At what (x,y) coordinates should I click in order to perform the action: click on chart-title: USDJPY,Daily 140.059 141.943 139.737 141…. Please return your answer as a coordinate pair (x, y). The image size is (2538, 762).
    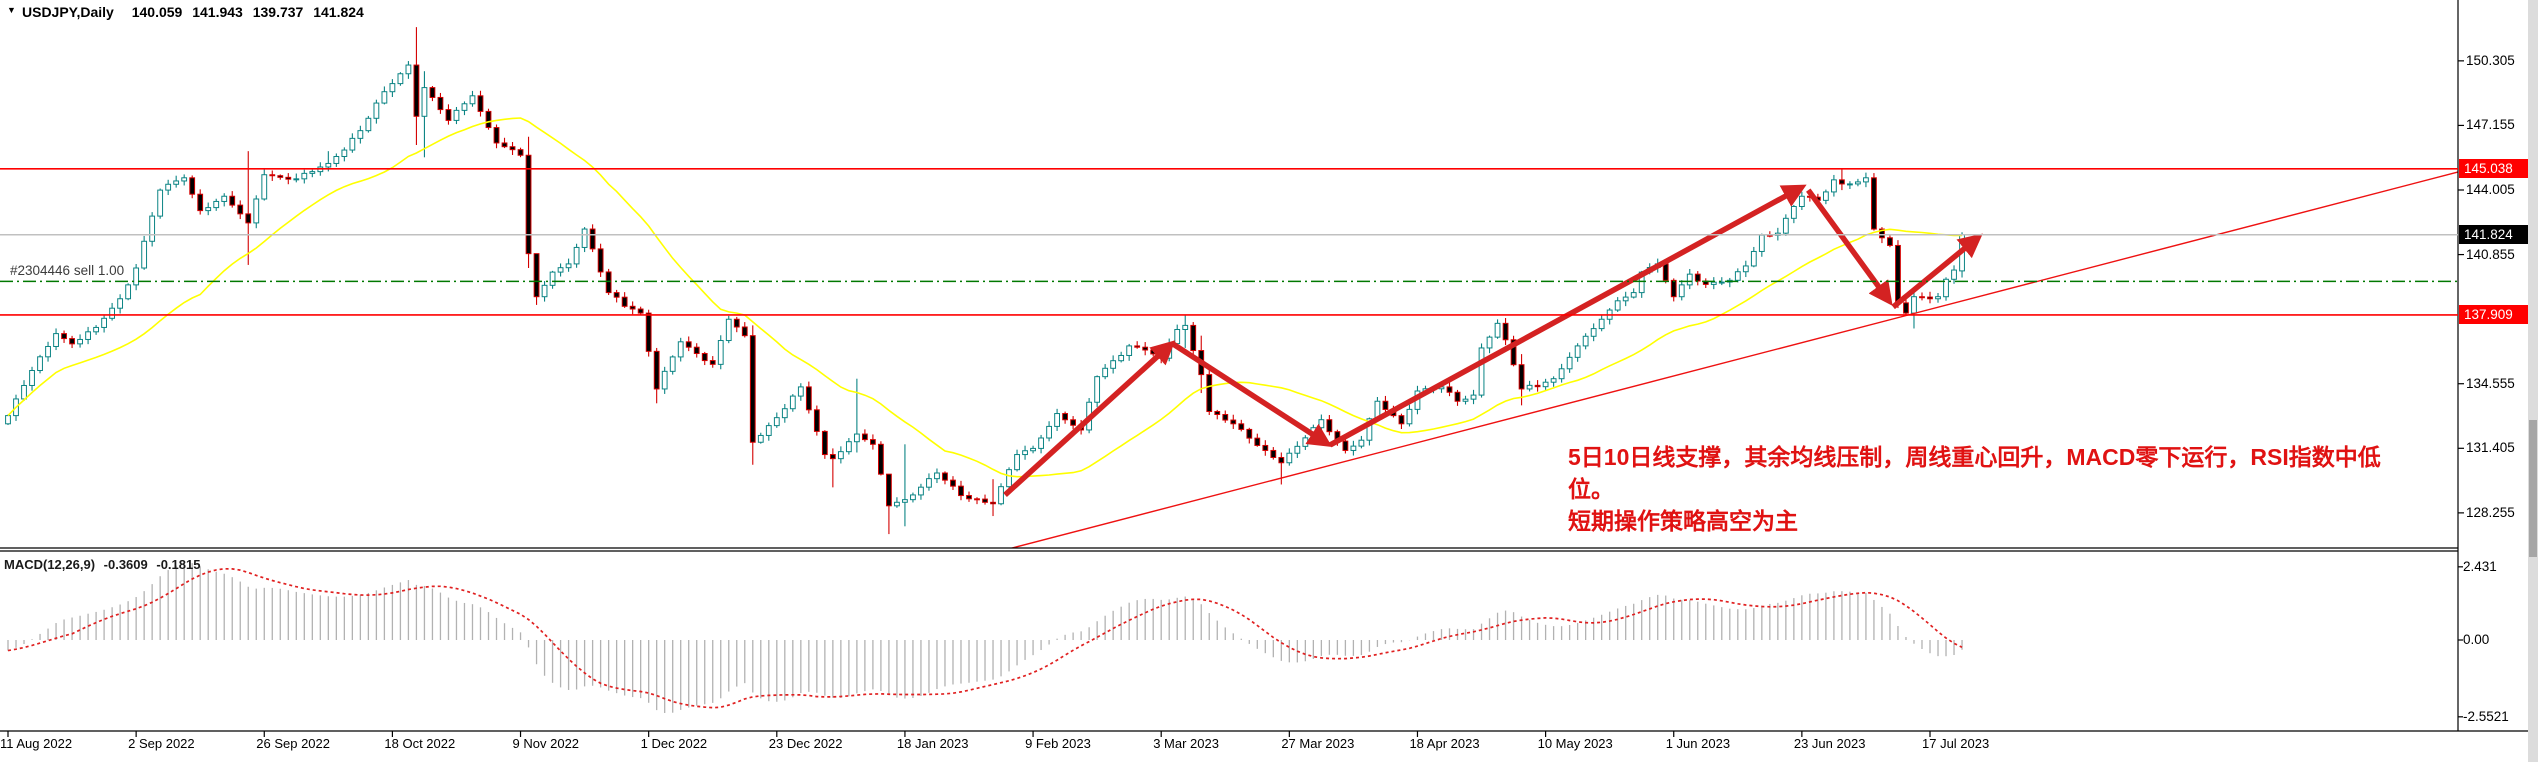
    Looking at the image, I should click on (196, 12).